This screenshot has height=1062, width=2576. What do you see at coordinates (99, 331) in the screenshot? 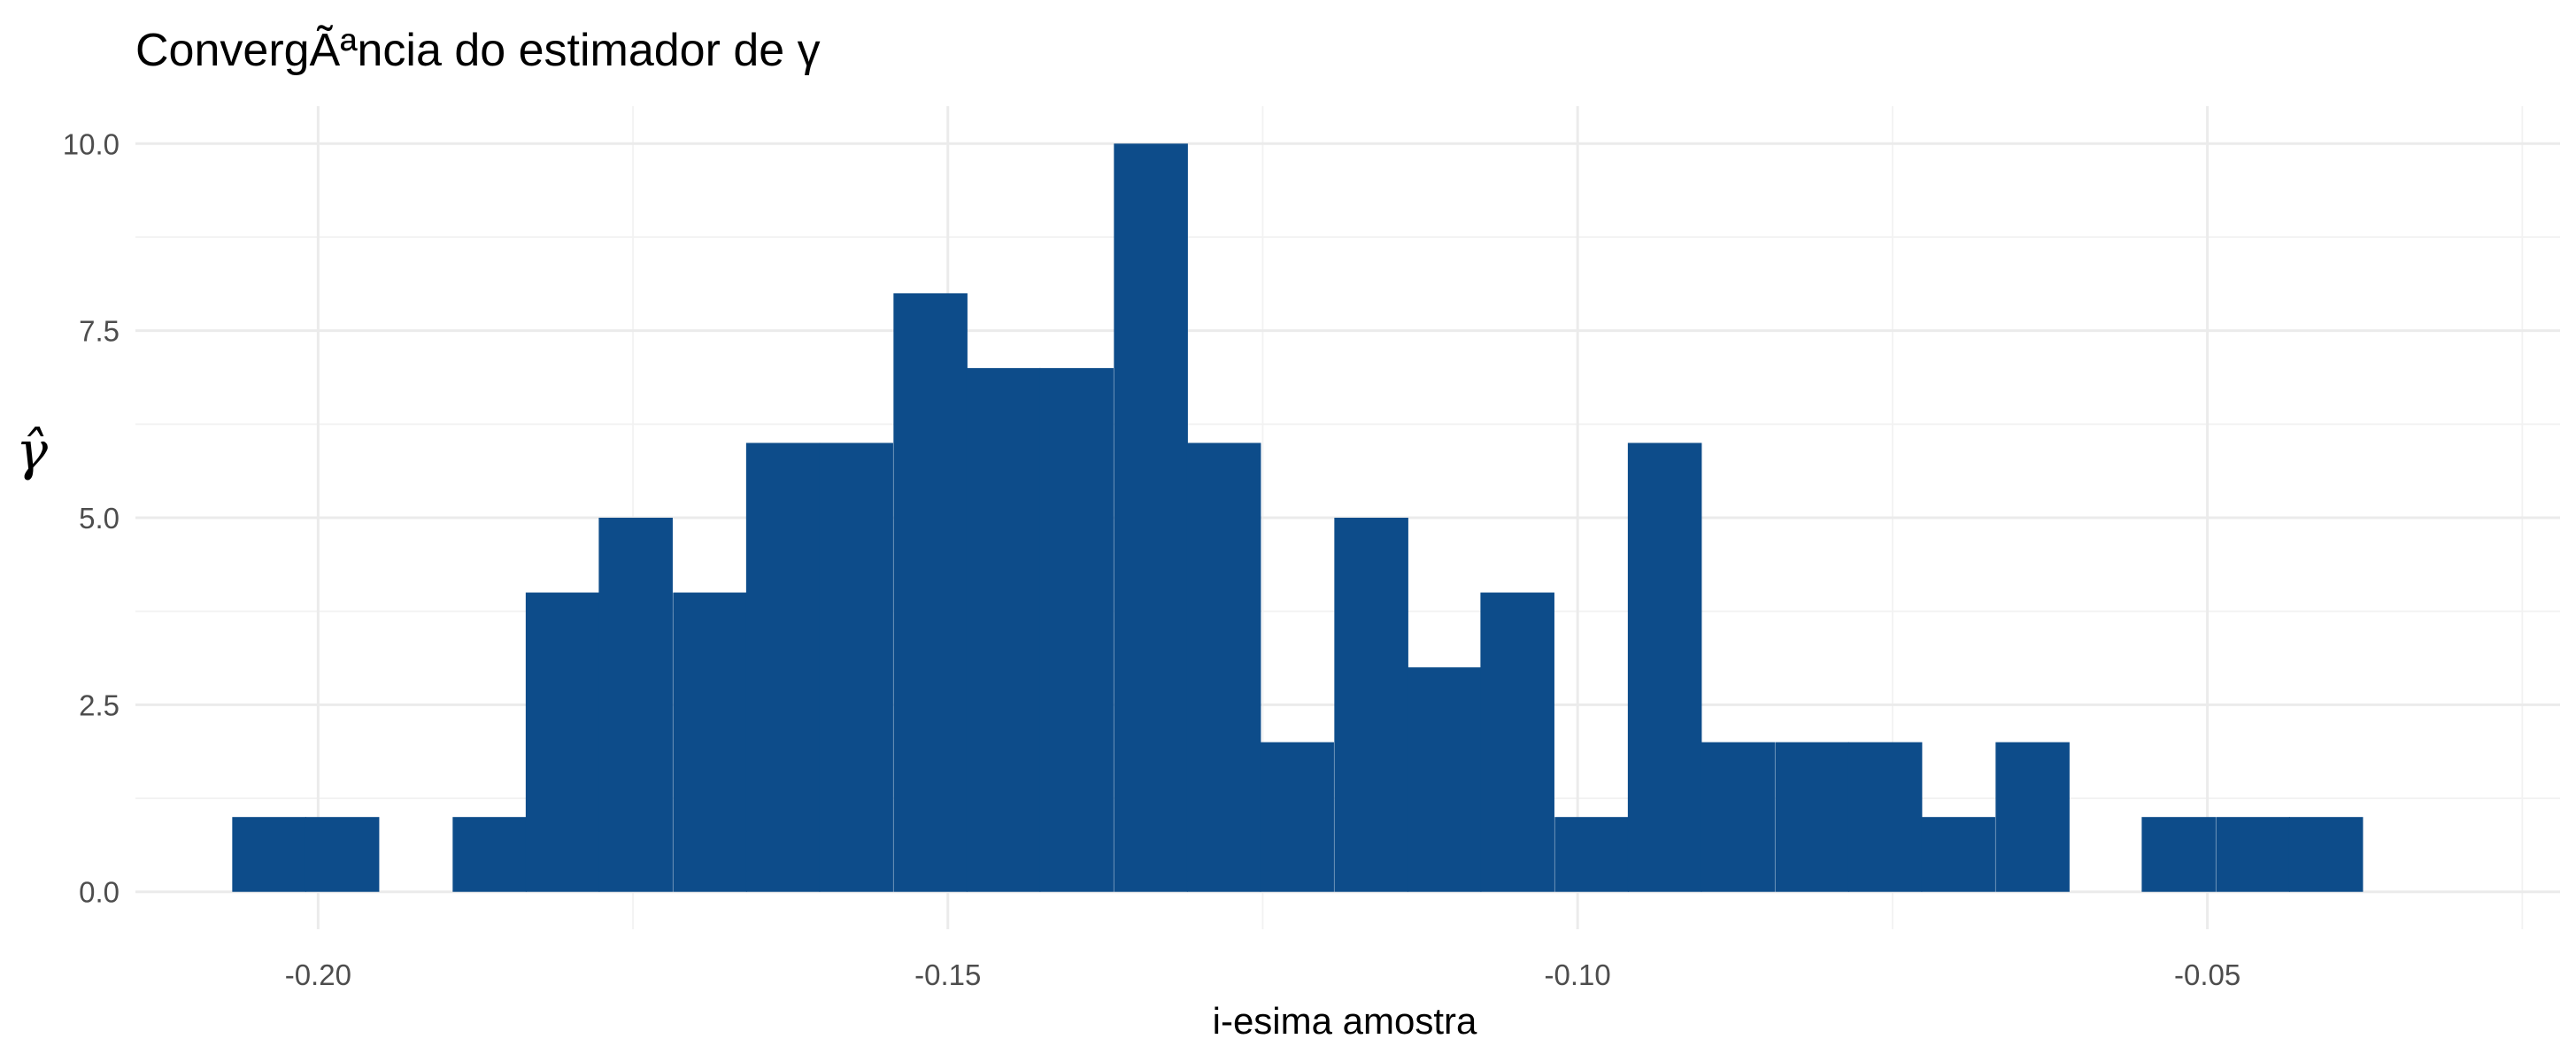
I see `y-tick-label: 7.5` at bounding box center [99, 331].